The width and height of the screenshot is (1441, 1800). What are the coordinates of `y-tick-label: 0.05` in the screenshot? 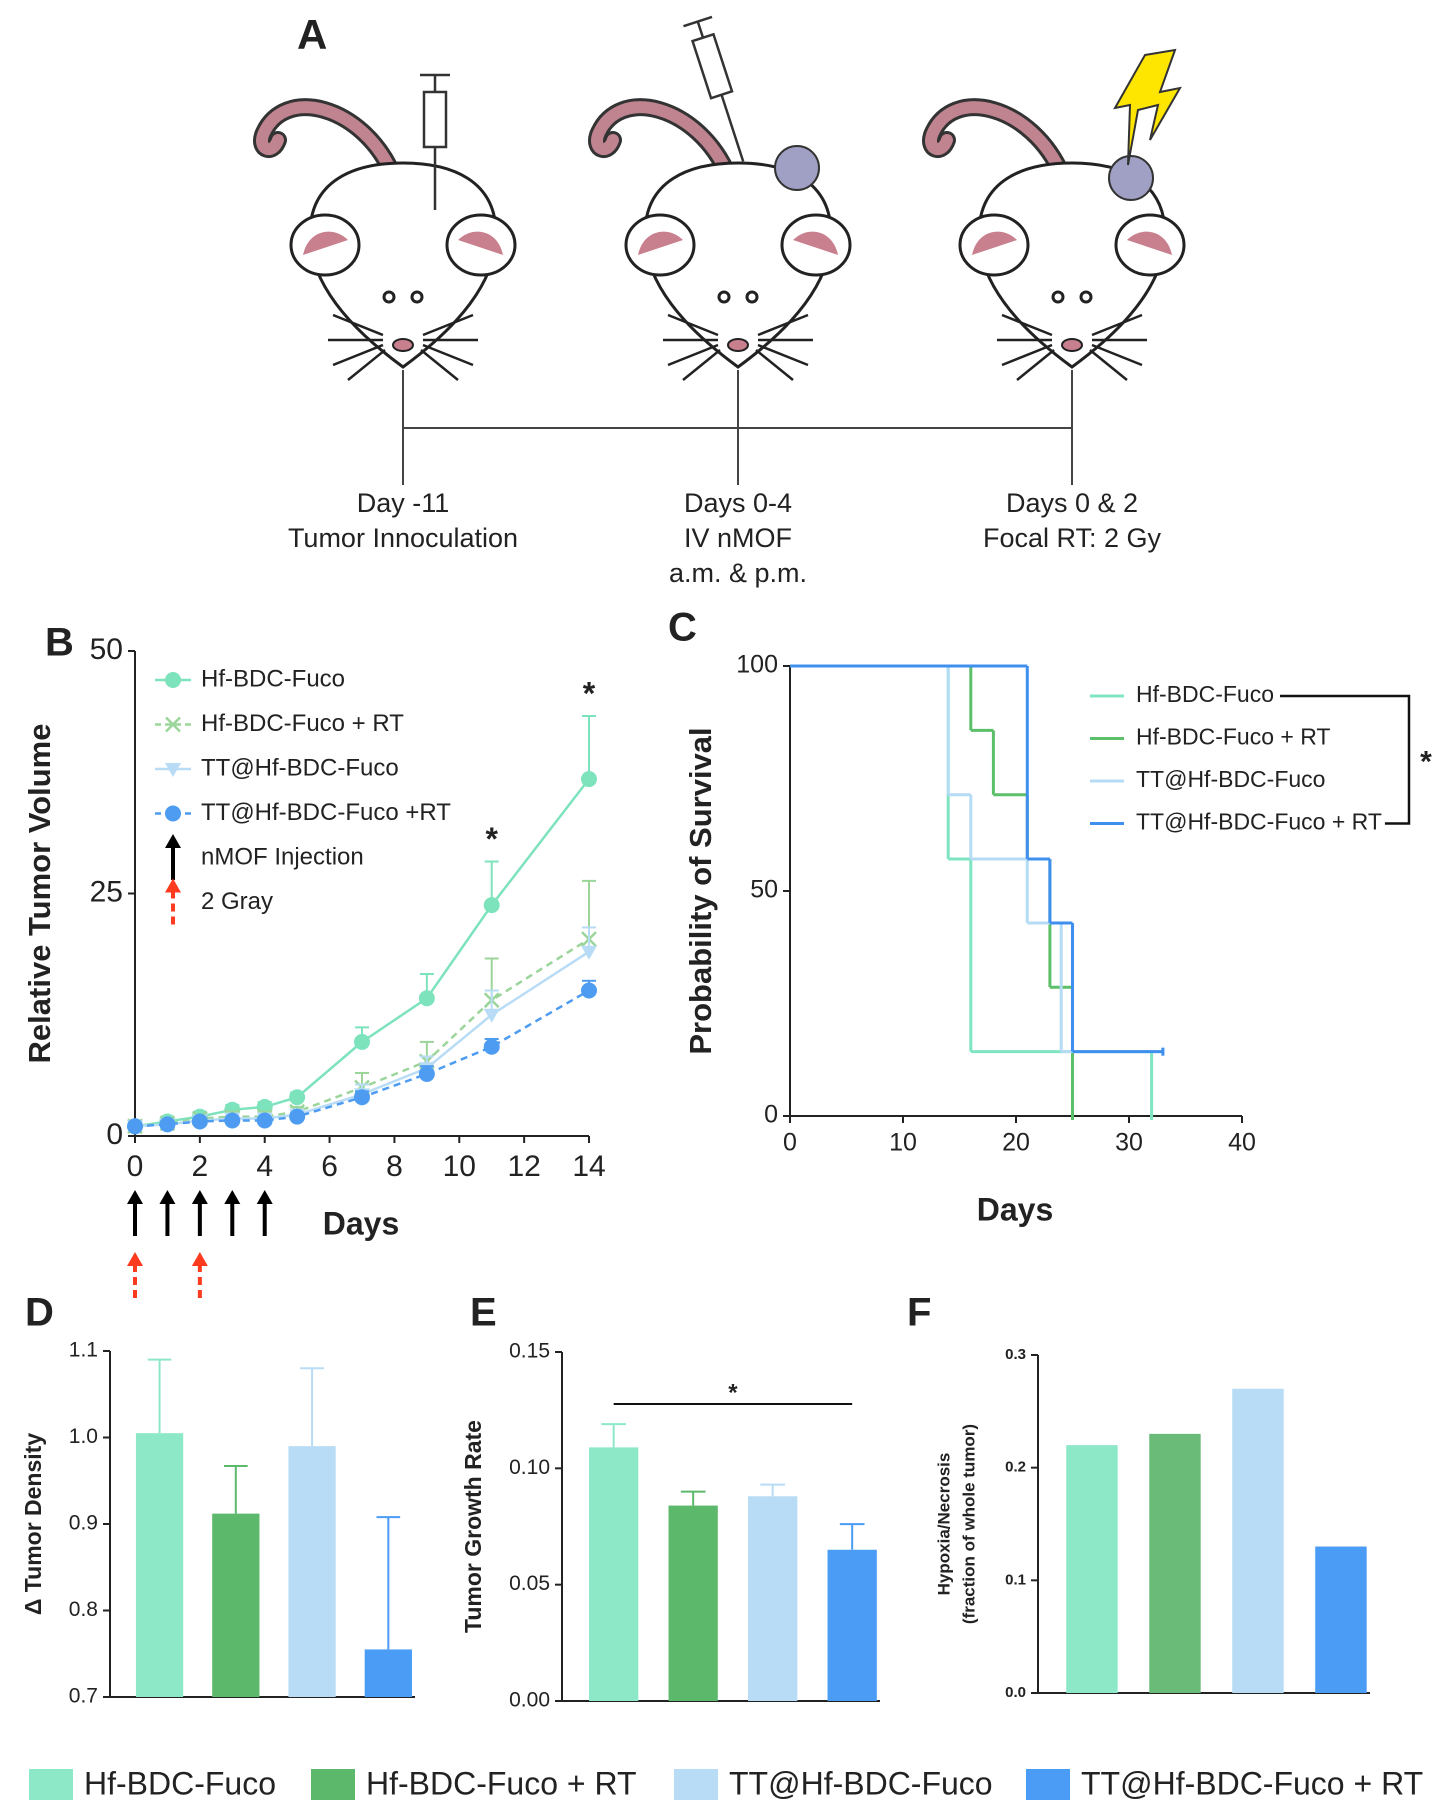 It's located at (529, 1583).